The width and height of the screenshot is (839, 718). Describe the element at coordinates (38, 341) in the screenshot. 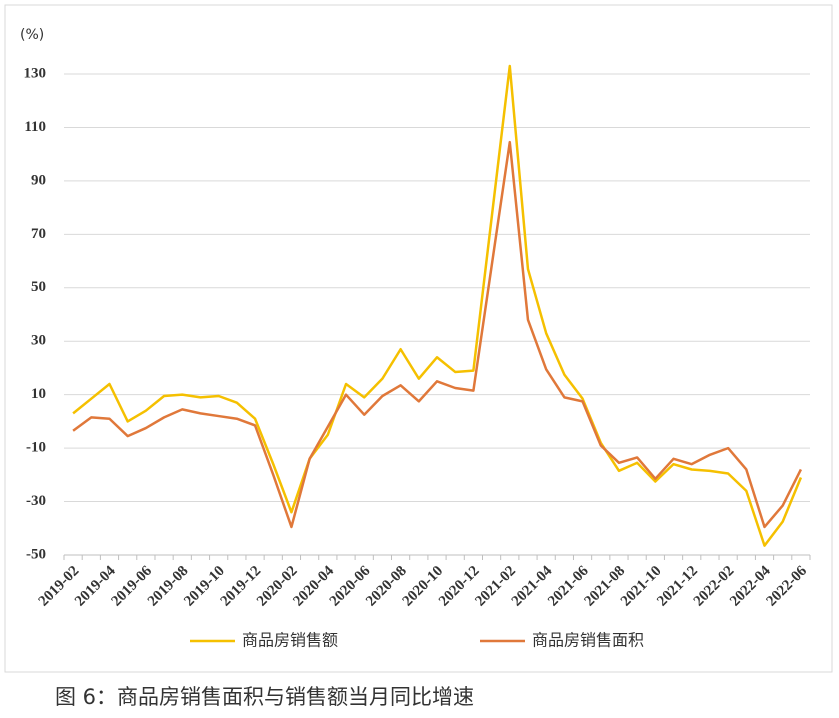

I see `y-tick-label: 30` at that location.